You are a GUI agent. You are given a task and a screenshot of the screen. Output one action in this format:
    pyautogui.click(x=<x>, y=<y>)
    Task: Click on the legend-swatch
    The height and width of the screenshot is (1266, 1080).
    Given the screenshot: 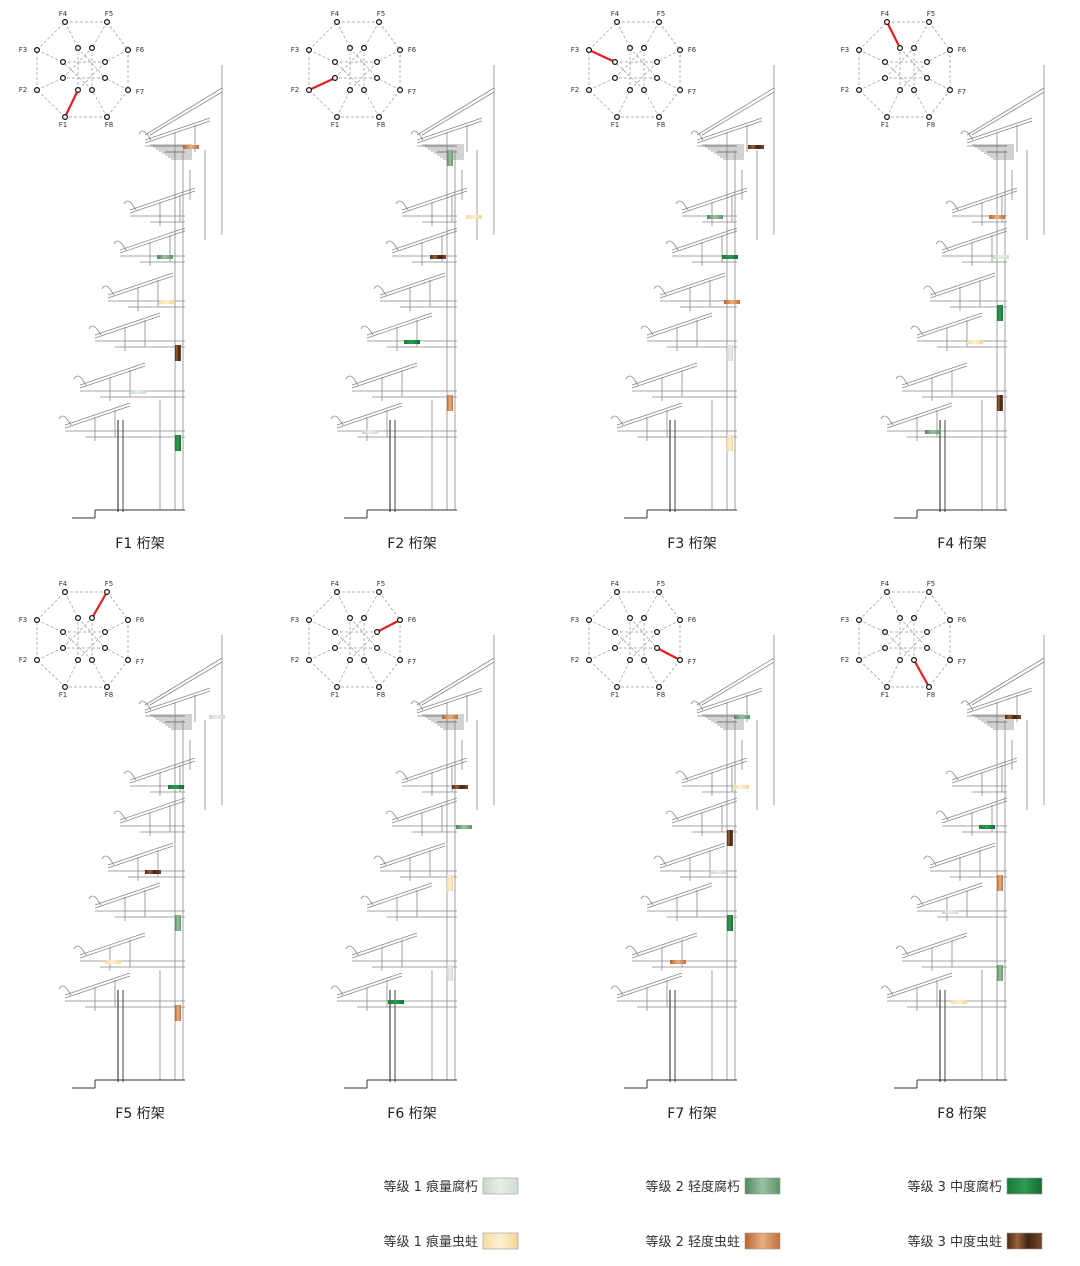 What is the action you would take?
    pyautogui.click(x=500, y=1241)
    